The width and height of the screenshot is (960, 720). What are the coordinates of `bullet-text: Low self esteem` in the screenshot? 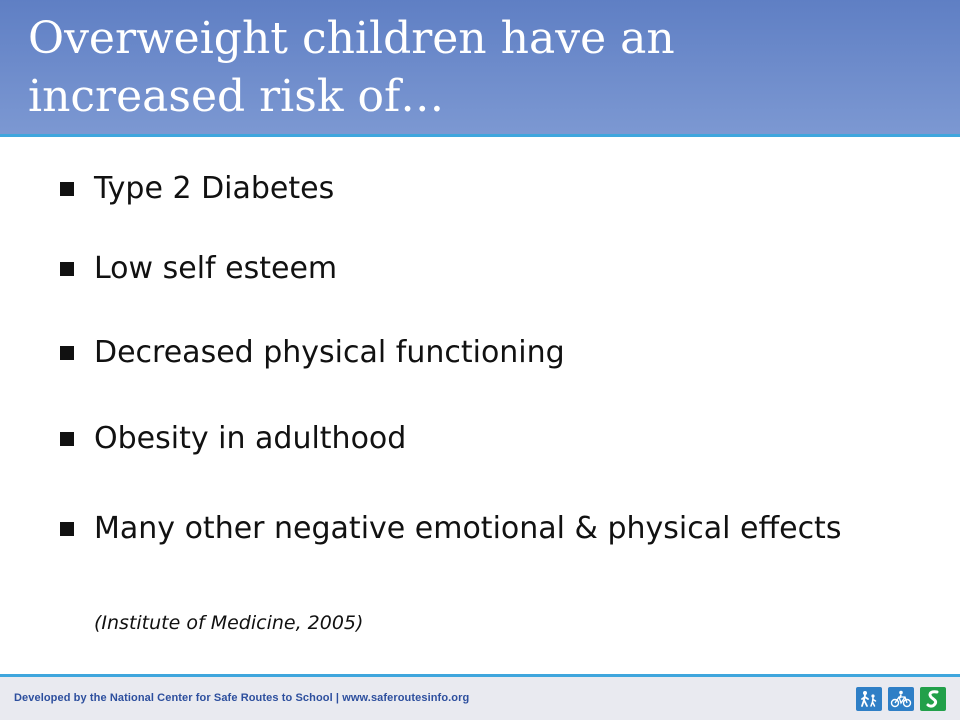 It's located at (216, 268).